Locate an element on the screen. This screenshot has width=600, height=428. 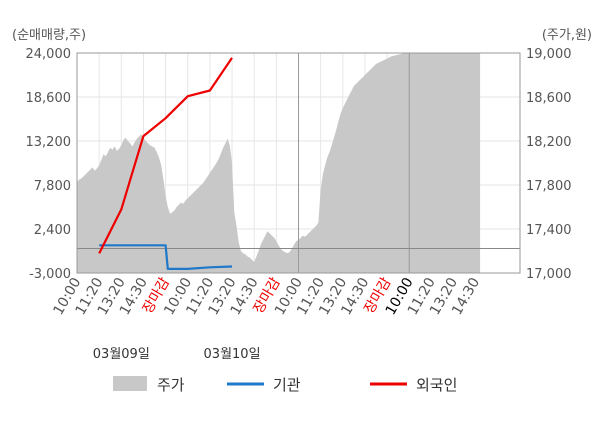
left-tick-label: 24,000 is located at coordinates (49, 54).